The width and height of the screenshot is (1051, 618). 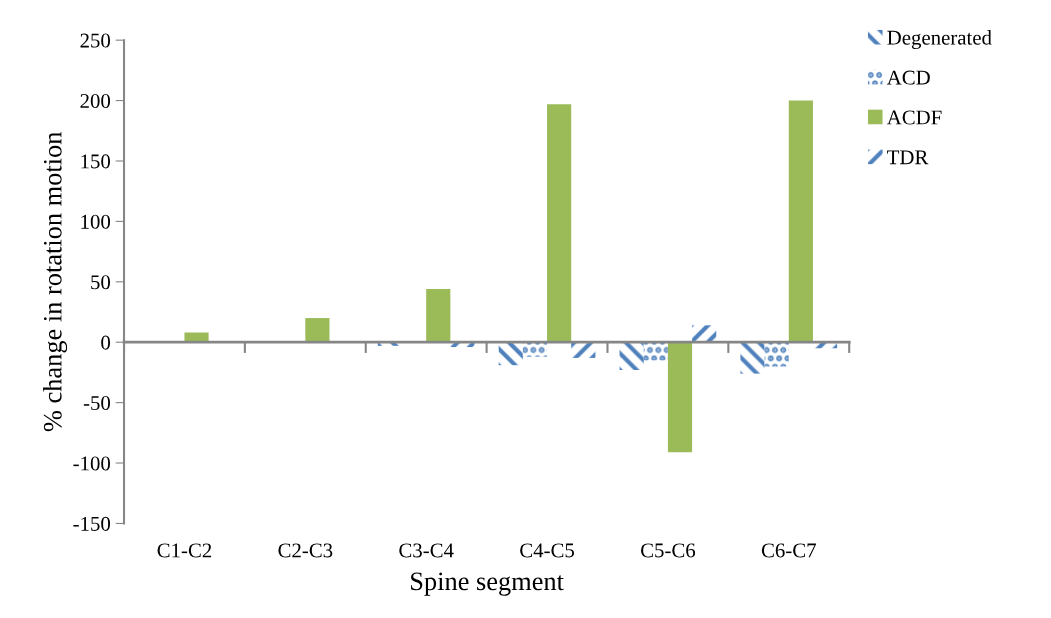 What do you see at coordinates (97, 403) in the screenshot?
I see `y-tick-label: -50` at bounding box center [97, 403].